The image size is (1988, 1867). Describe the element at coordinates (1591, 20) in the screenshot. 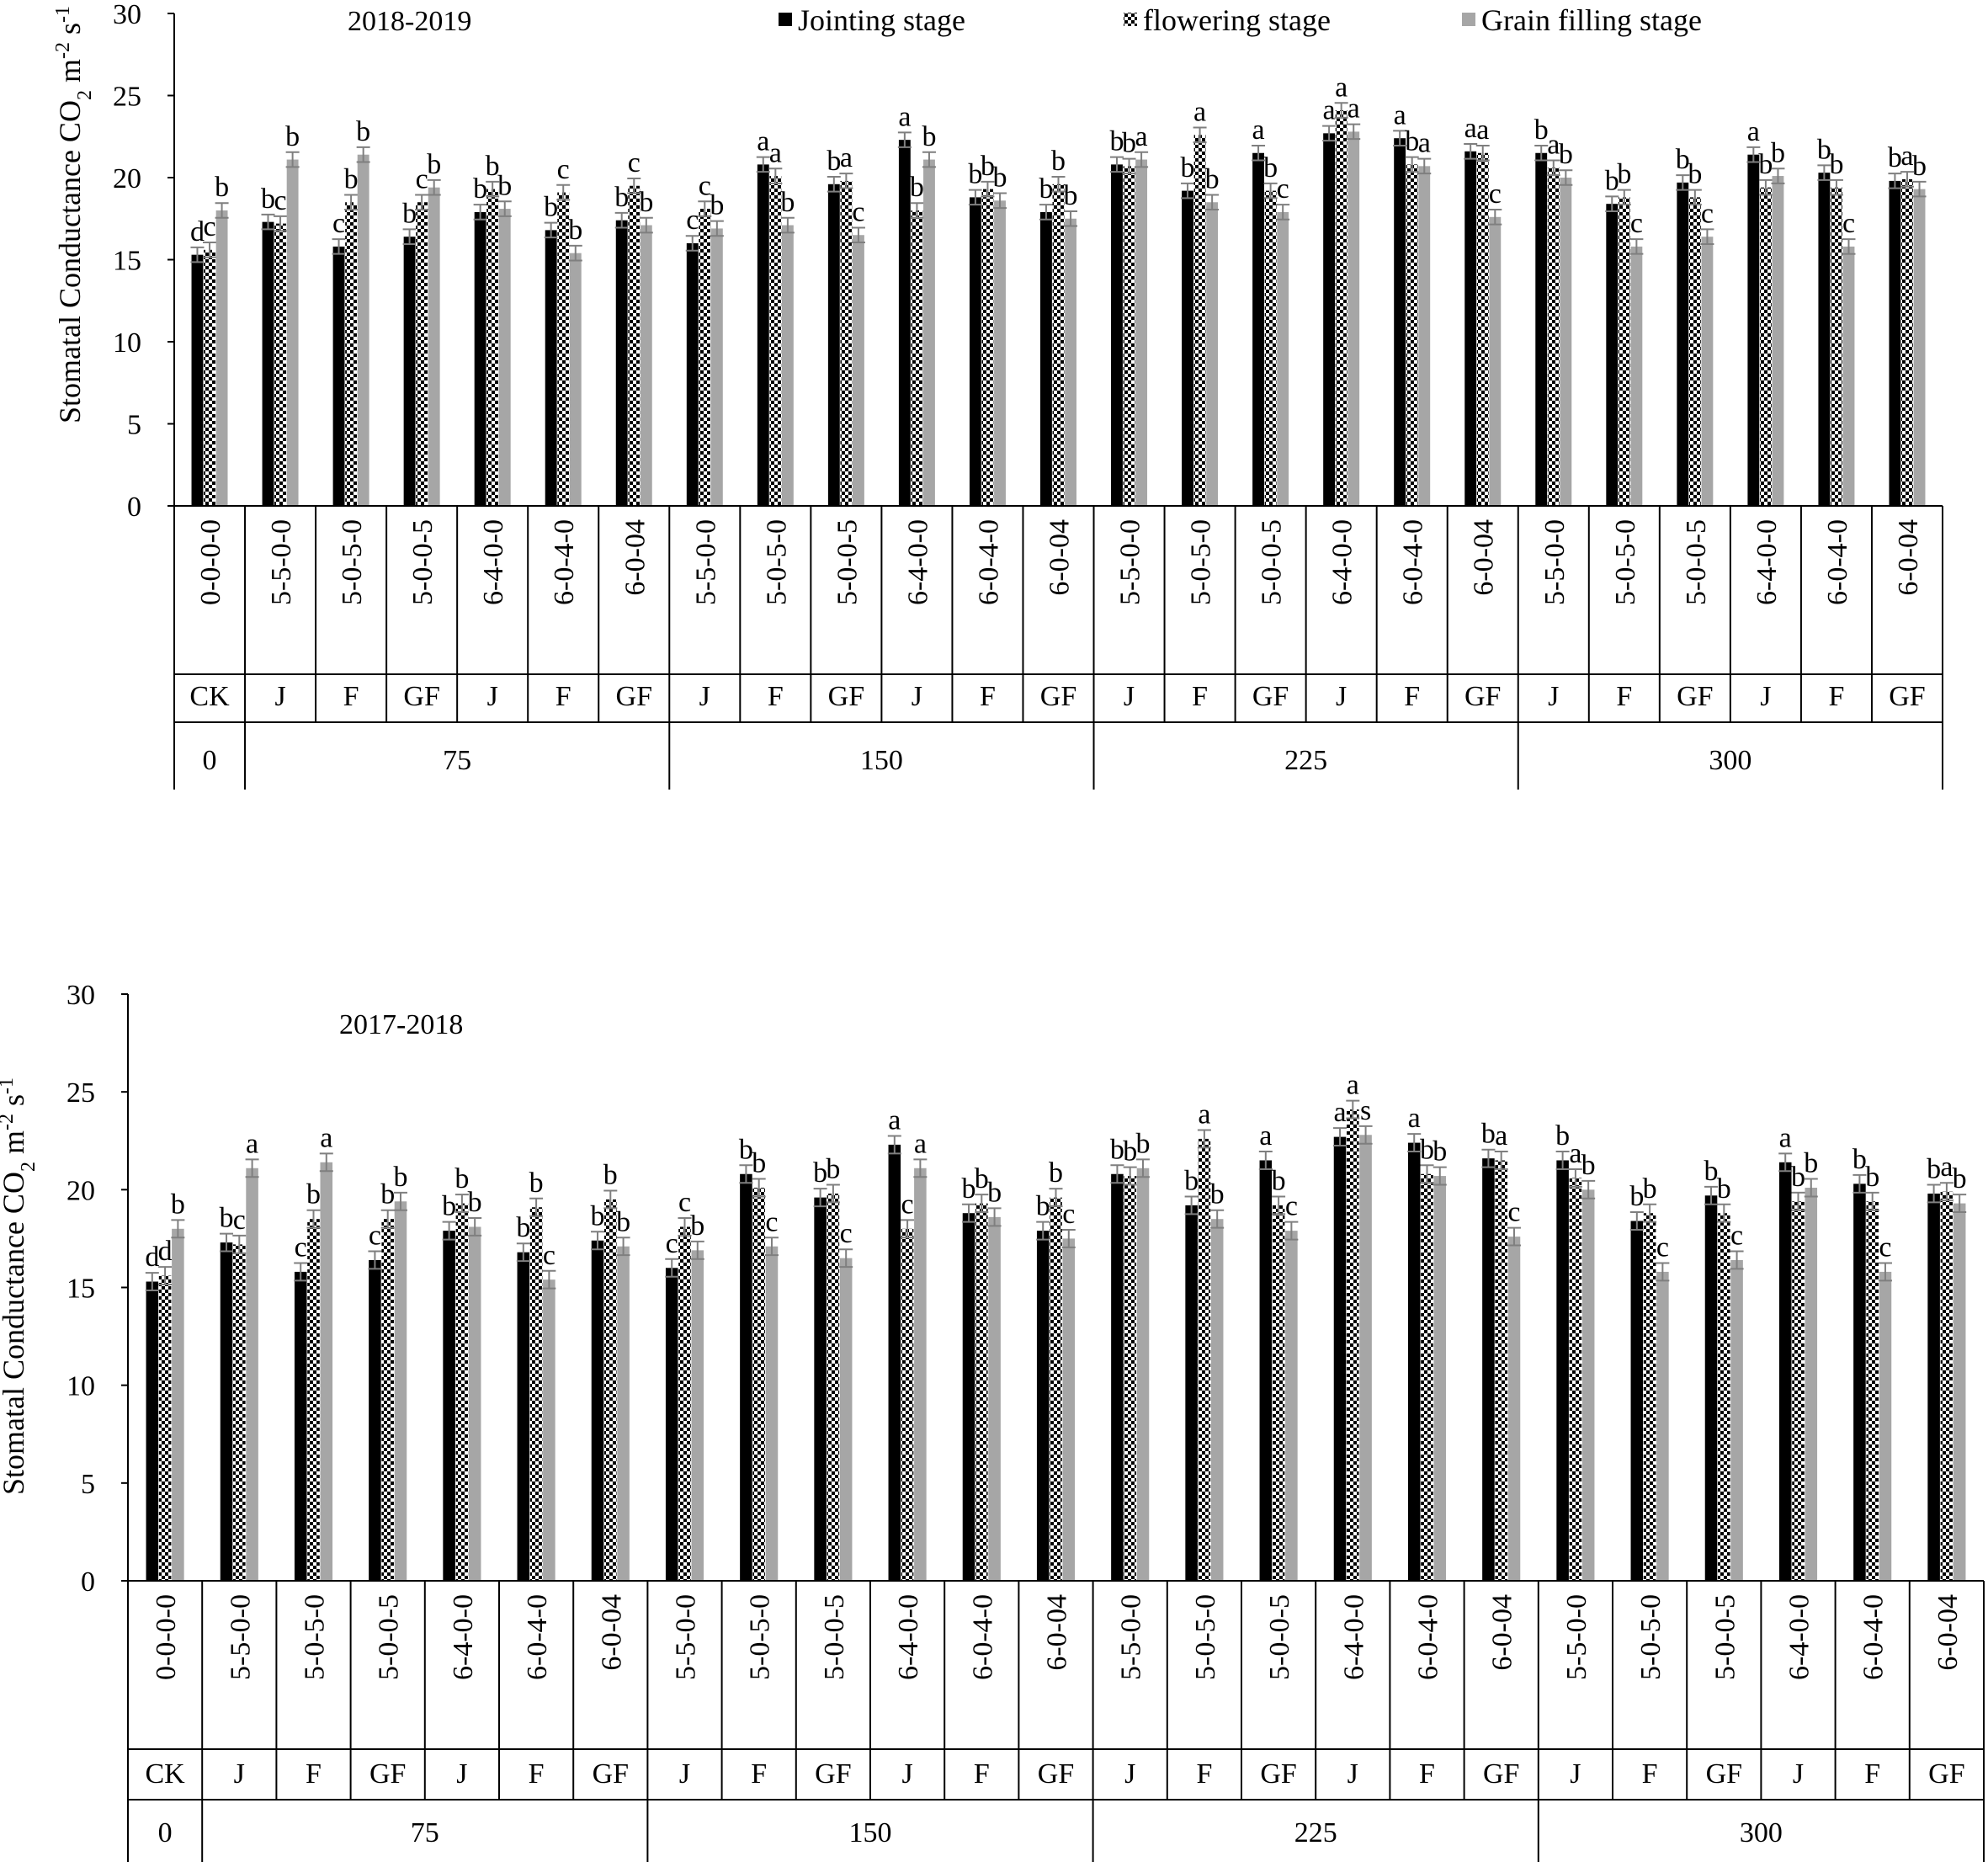

I see `legend-label-grain-filling: Grain filling stage` at that location.